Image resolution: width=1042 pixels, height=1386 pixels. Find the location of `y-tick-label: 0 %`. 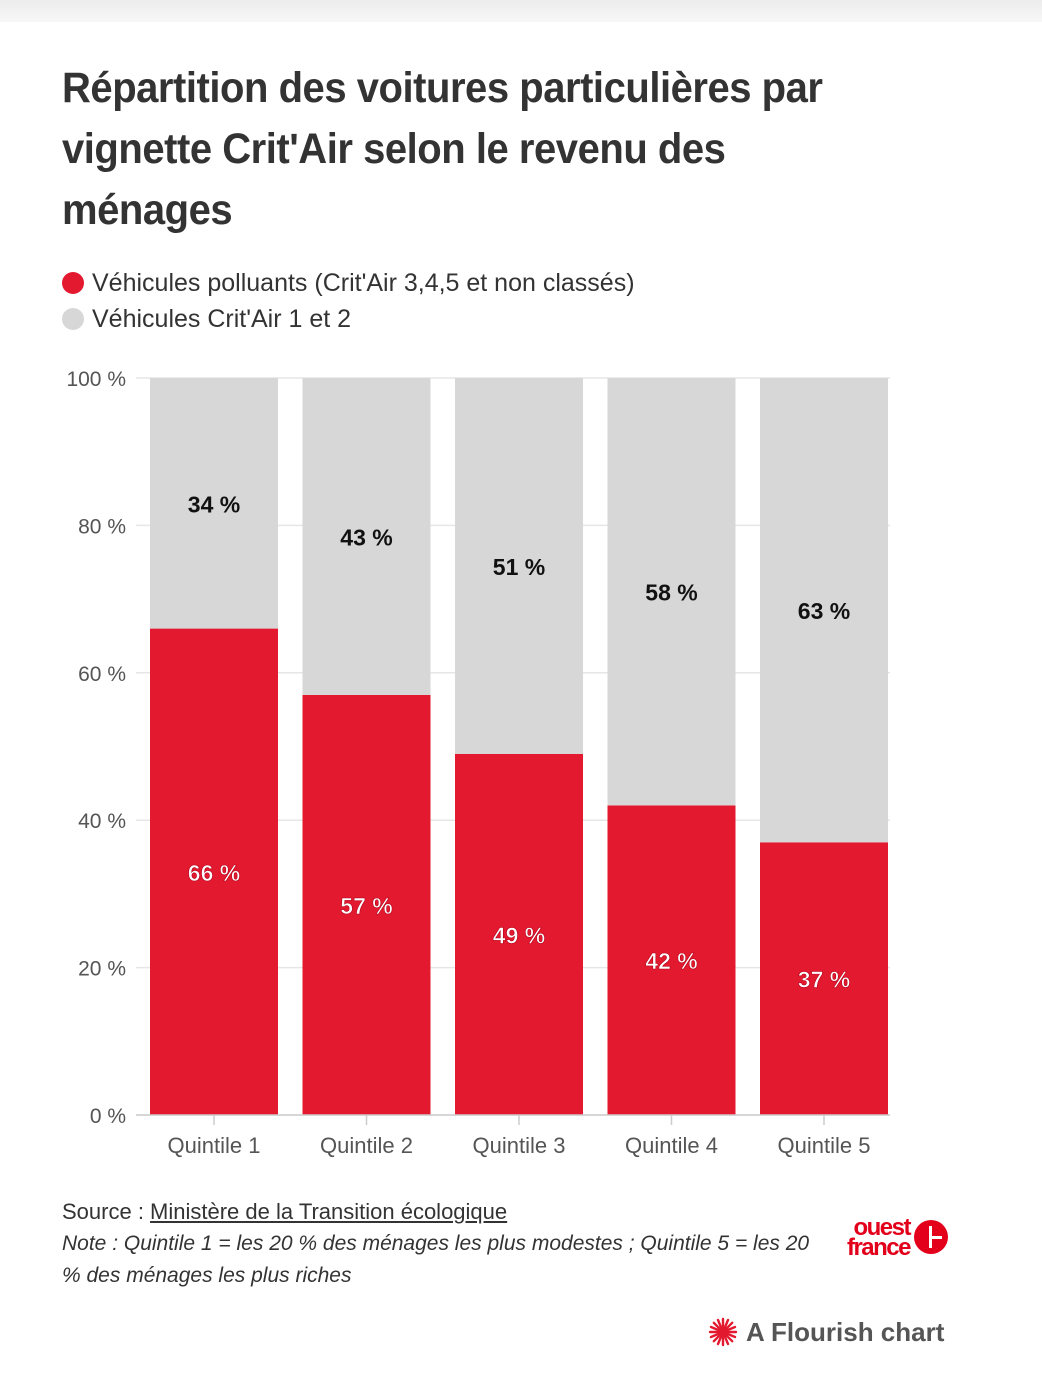

y-tick-label: 0 % is located at coordinates (108, 1116).